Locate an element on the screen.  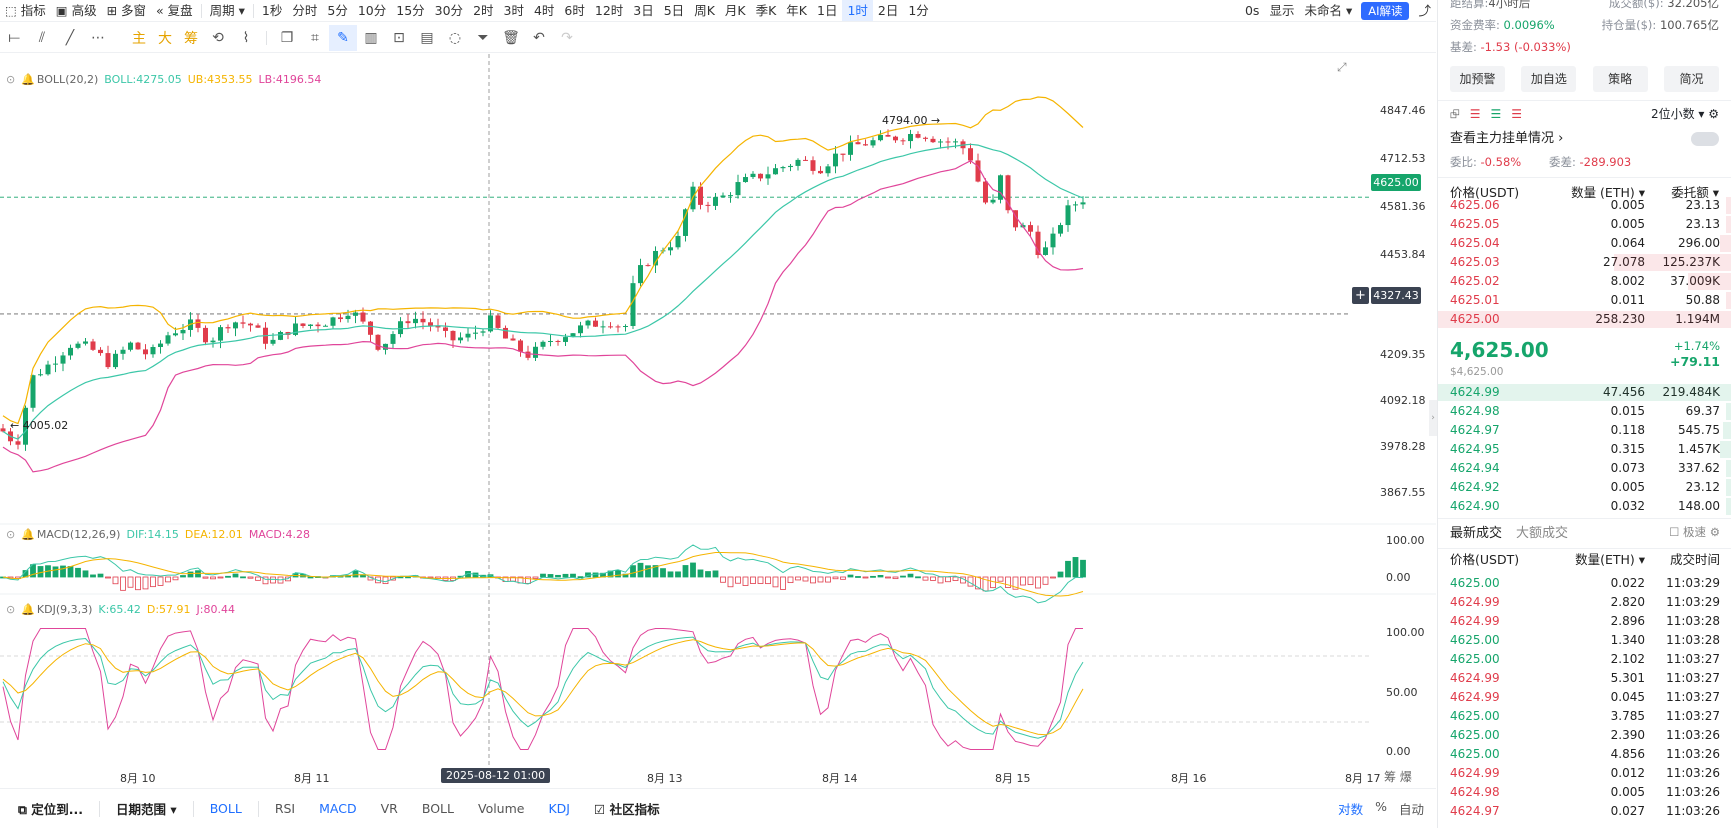
period-2: ⊞ 多窗 is located at coordinates (126, 10).